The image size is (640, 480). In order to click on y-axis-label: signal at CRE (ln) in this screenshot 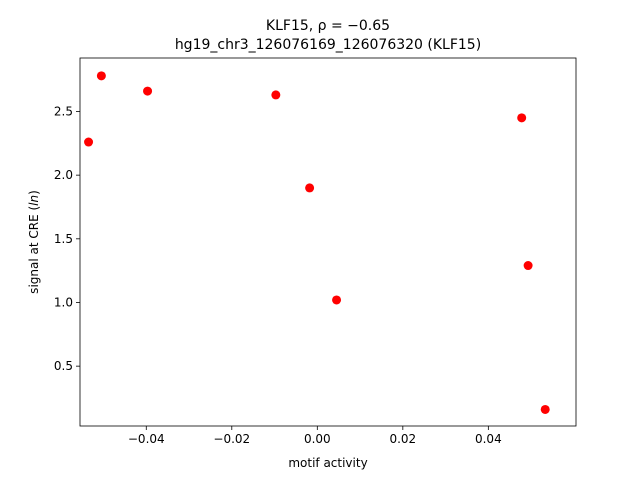, I will do `click(34, 242)`.